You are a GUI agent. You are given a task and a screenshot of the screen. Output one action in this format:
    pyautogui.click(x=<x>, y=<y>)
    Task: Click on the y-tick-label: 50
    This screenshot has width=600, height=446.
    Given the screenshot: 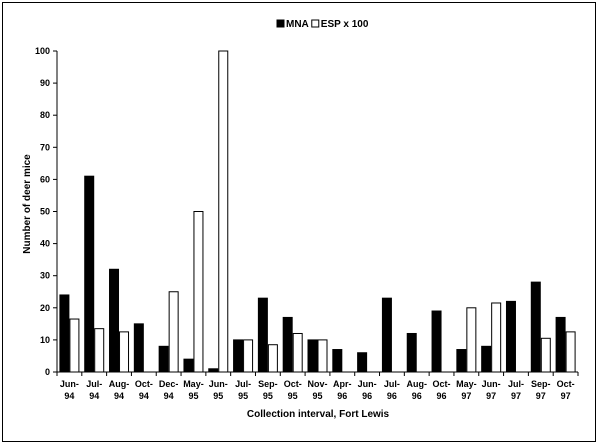 What is the action you would take?
    pyautogui.click(x=45, y=212)
    